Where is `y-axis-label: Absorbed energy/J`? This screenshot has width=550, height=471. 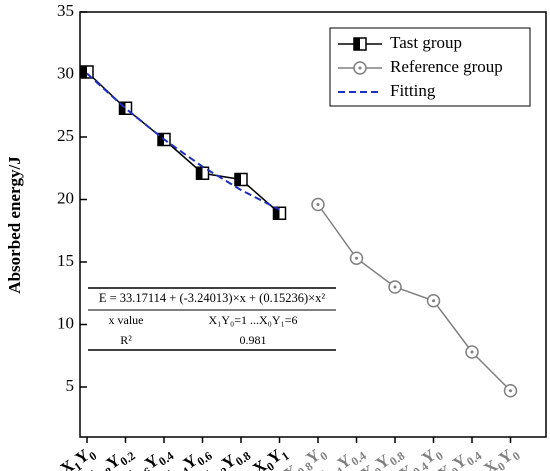
y-axis-label: Absorbed energy/J is located at coordinates (14, 225).